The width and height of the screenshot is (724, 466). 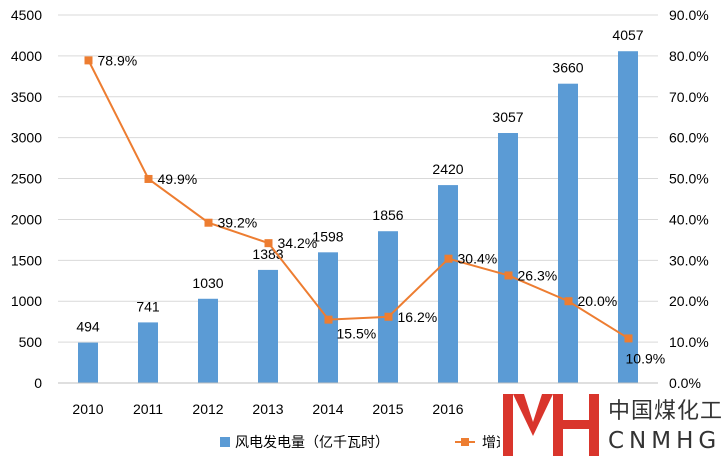 What do you see at coordinates (26, 219) in the screenshot?
I see `y-left-tick-label: 2000` at bounding box center [26, 219].